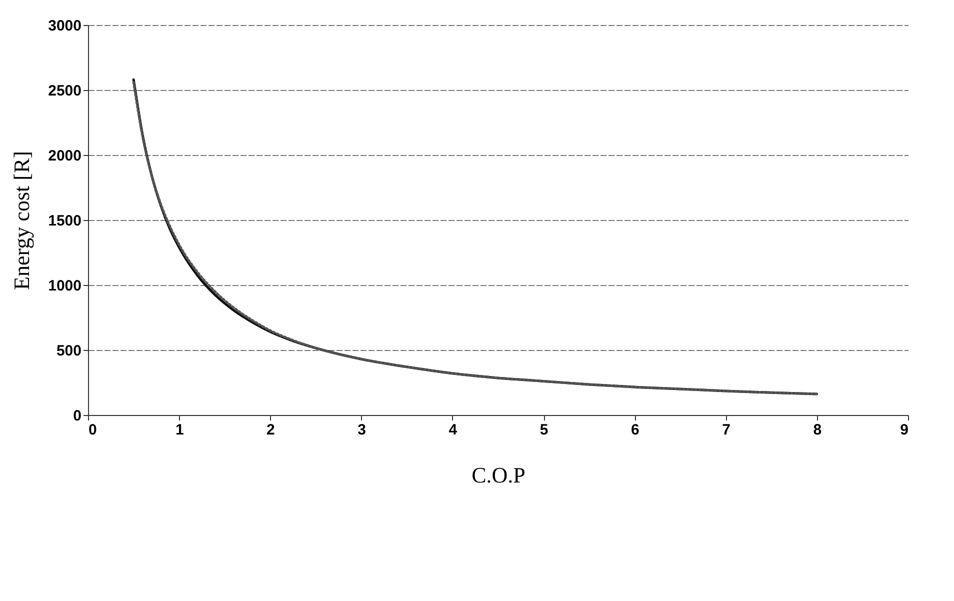 The width and height of the screenshot is (954, 601). I want to click on x-tick-label: 6, so click(635, 430).